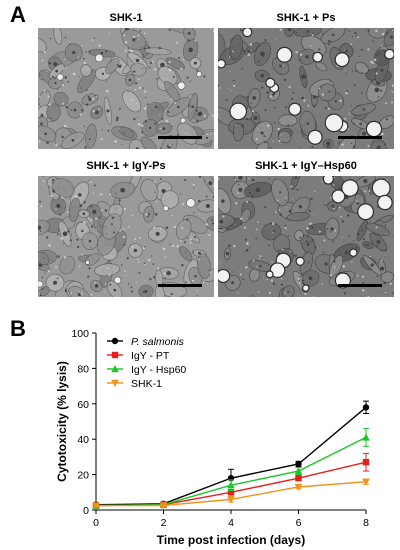  Describe the element at coordinates (180, 137) in the screenshot. I see `scale-bar` at that location.